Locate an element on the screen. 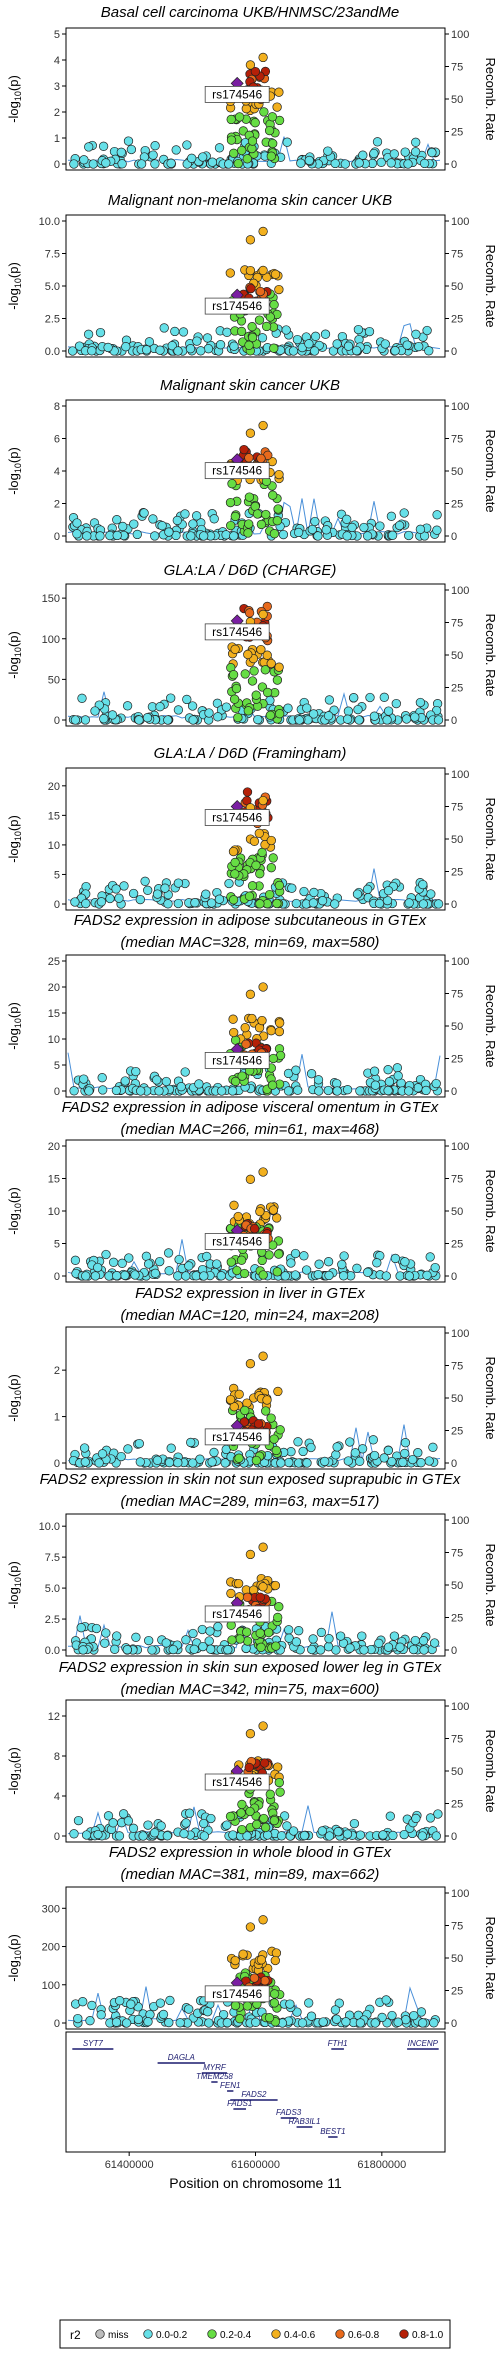 This screenshot has width=500, height=2357. y-tick-label: 15 is located at coordinates (54, 1180).